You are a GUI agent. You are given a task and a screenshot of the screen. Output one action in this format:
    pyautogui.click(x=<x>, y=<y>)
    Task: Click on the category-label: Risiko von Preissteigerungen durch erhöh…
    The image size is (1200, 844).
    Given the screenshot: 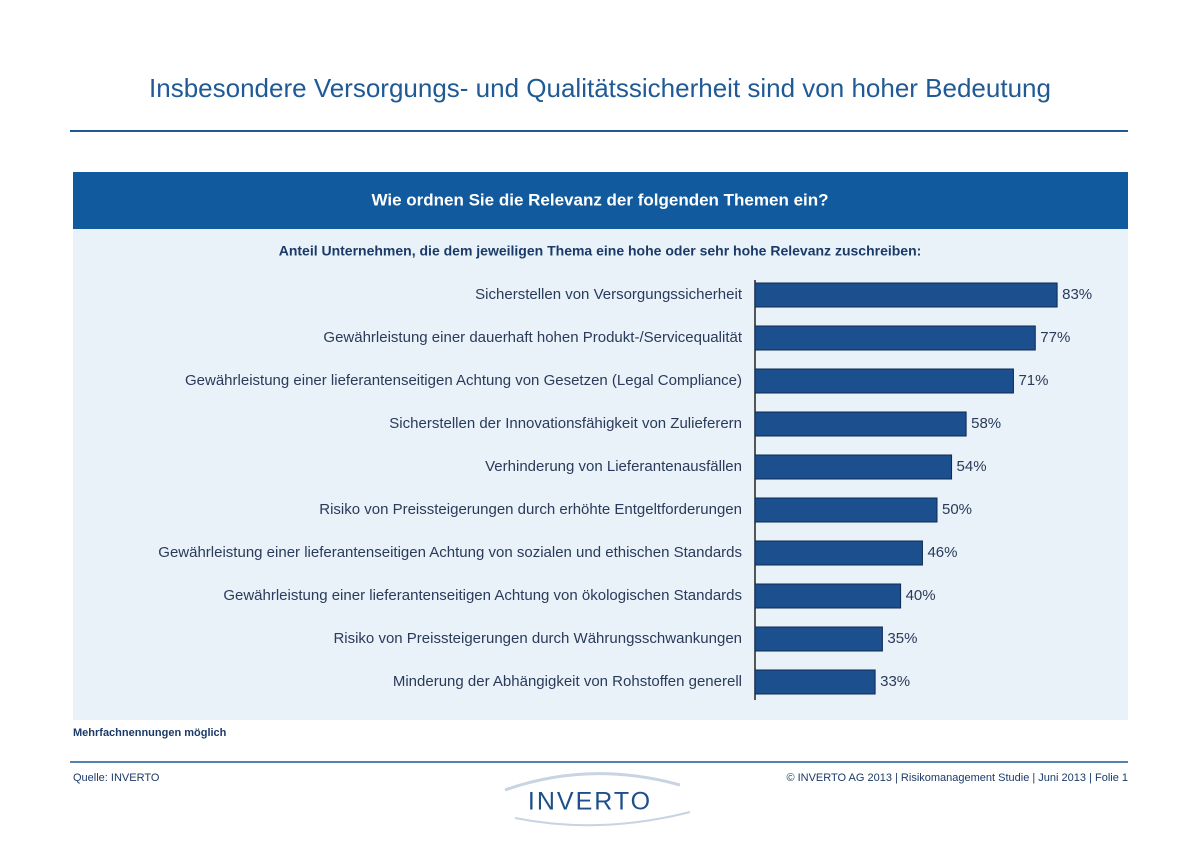 What is the action you would take?
    pyautogui.click(x=530, y=509)
    